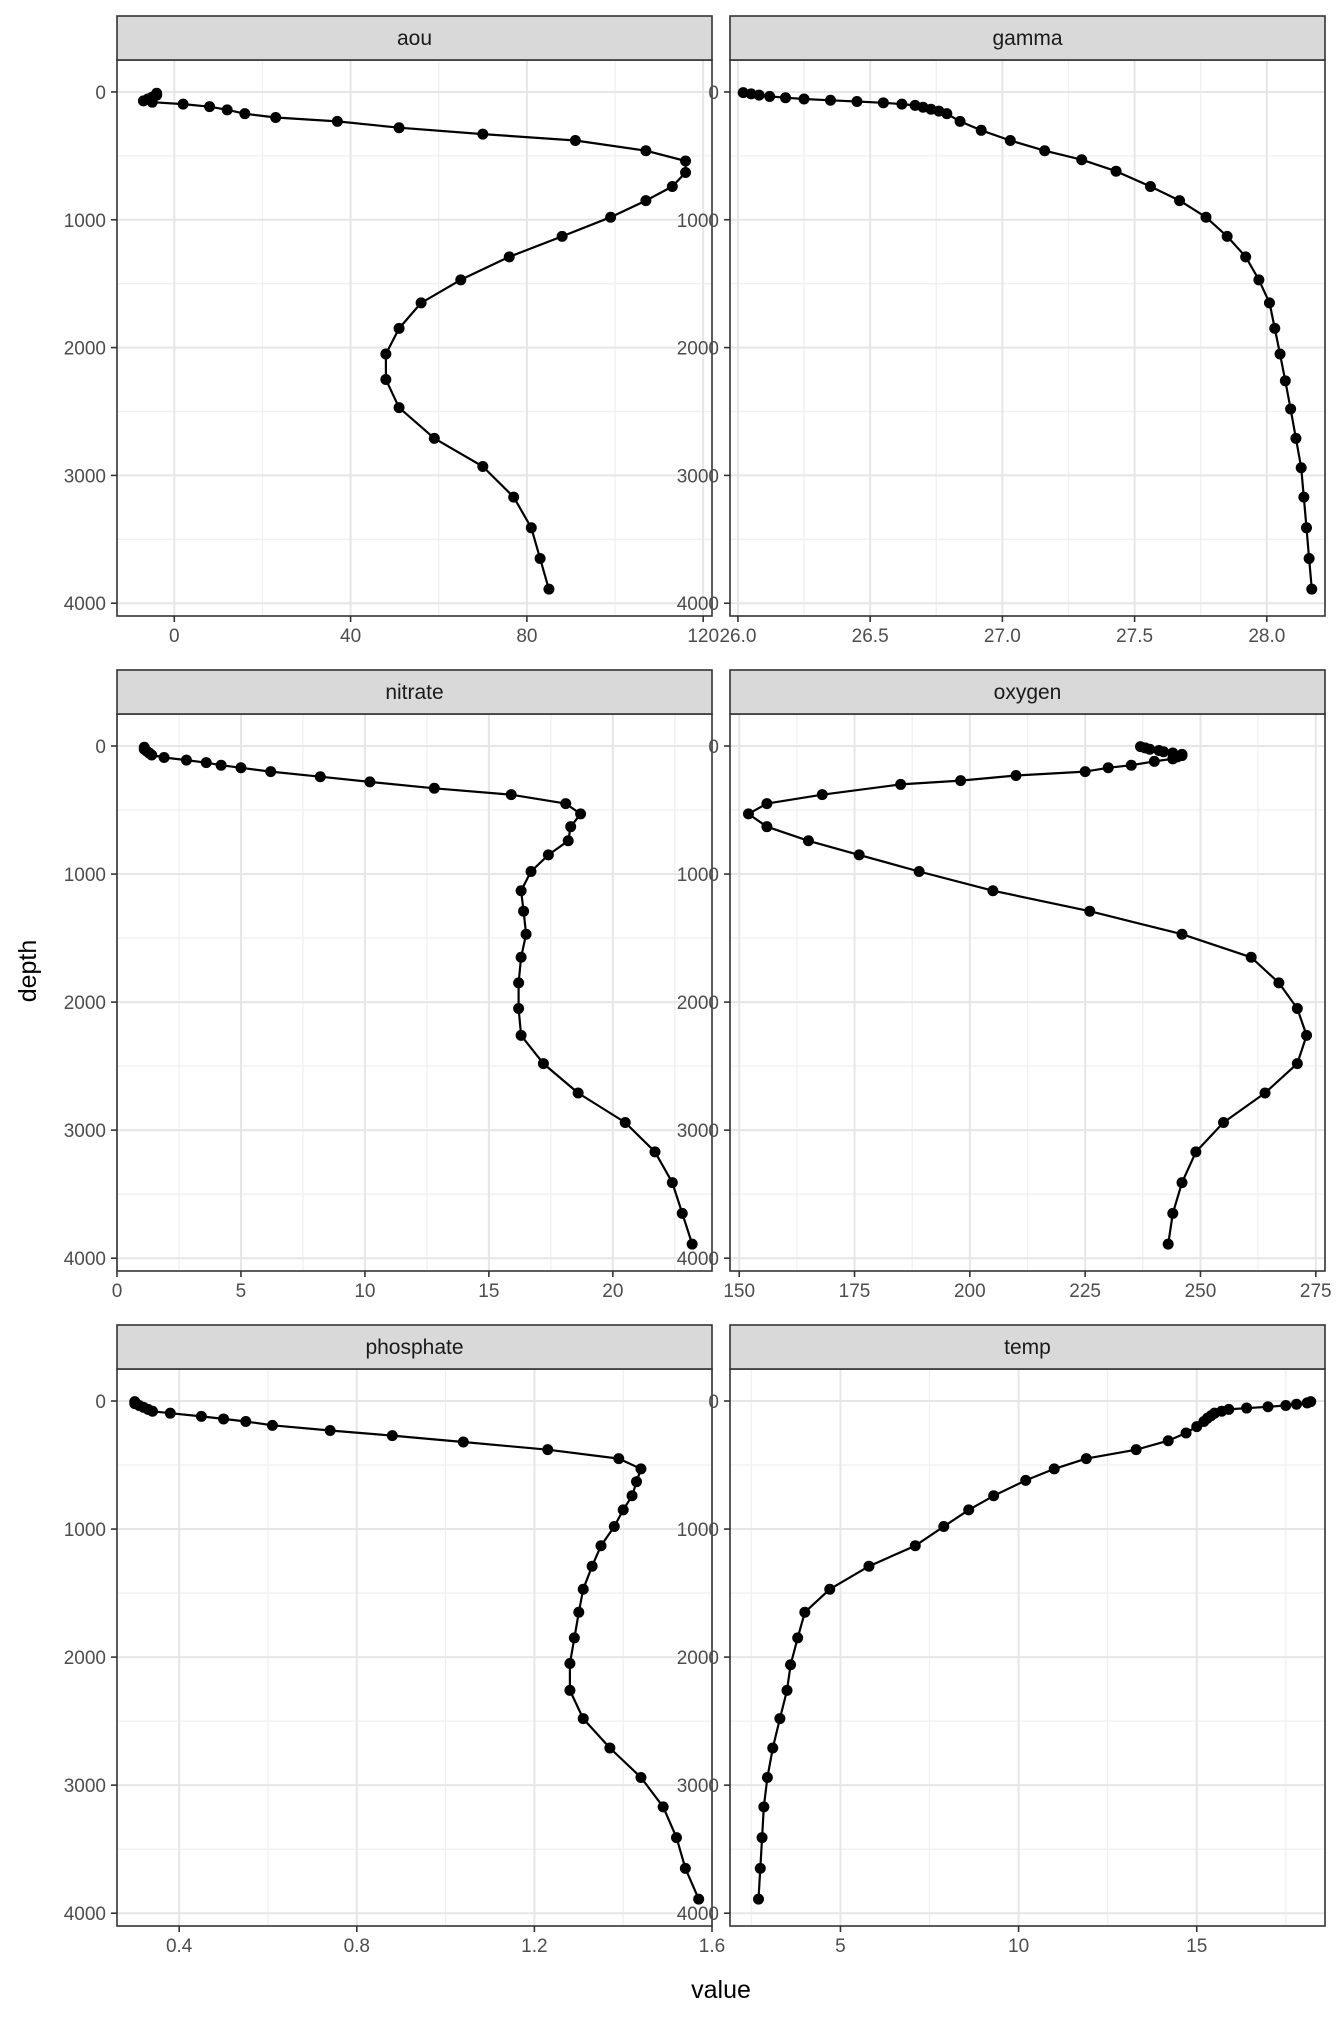  I want to click on y-tick-label: 4000, so click(85, 1914).